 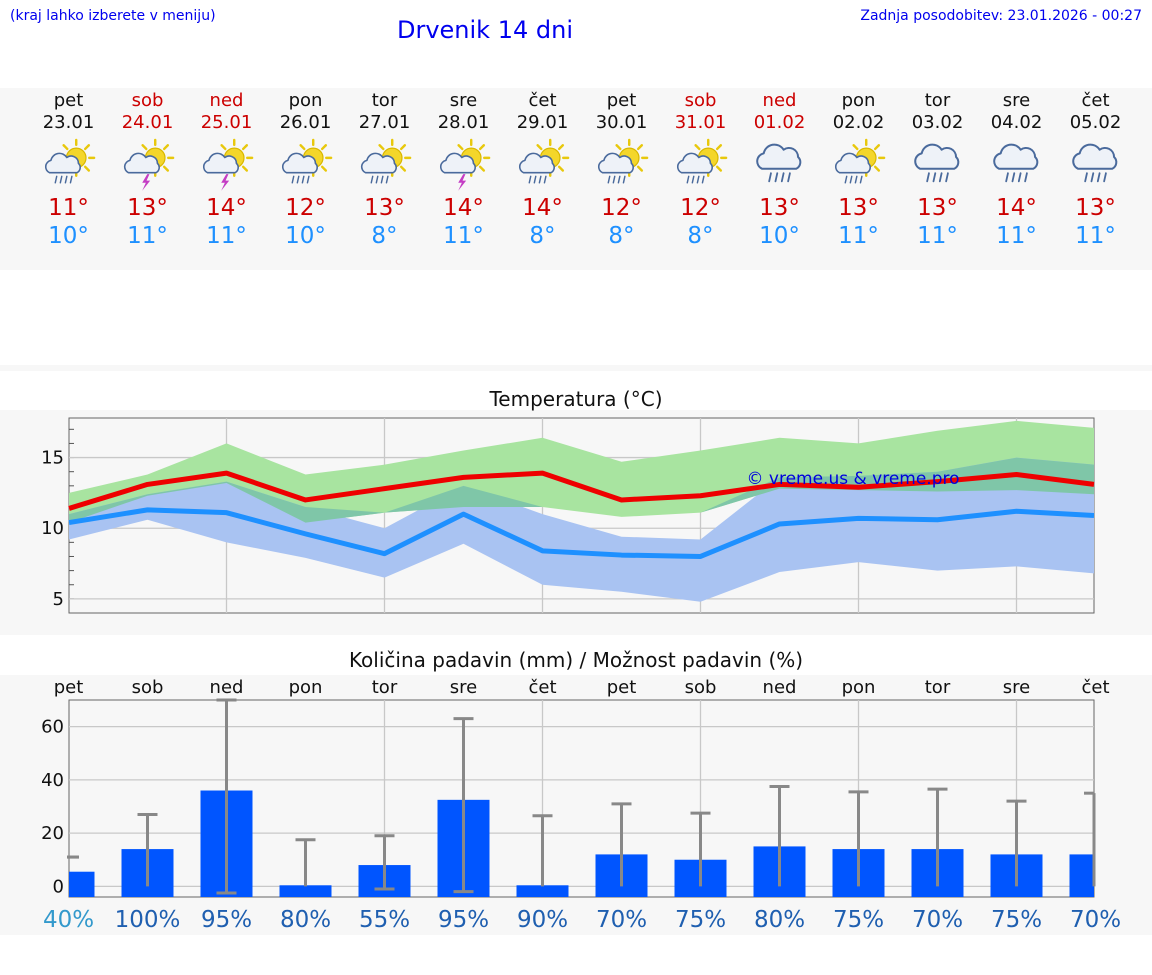 What do you see at coordinates (542, 920) in the screenshot?
I see `precip-probability: 90%` at bounding box center [542, 920].